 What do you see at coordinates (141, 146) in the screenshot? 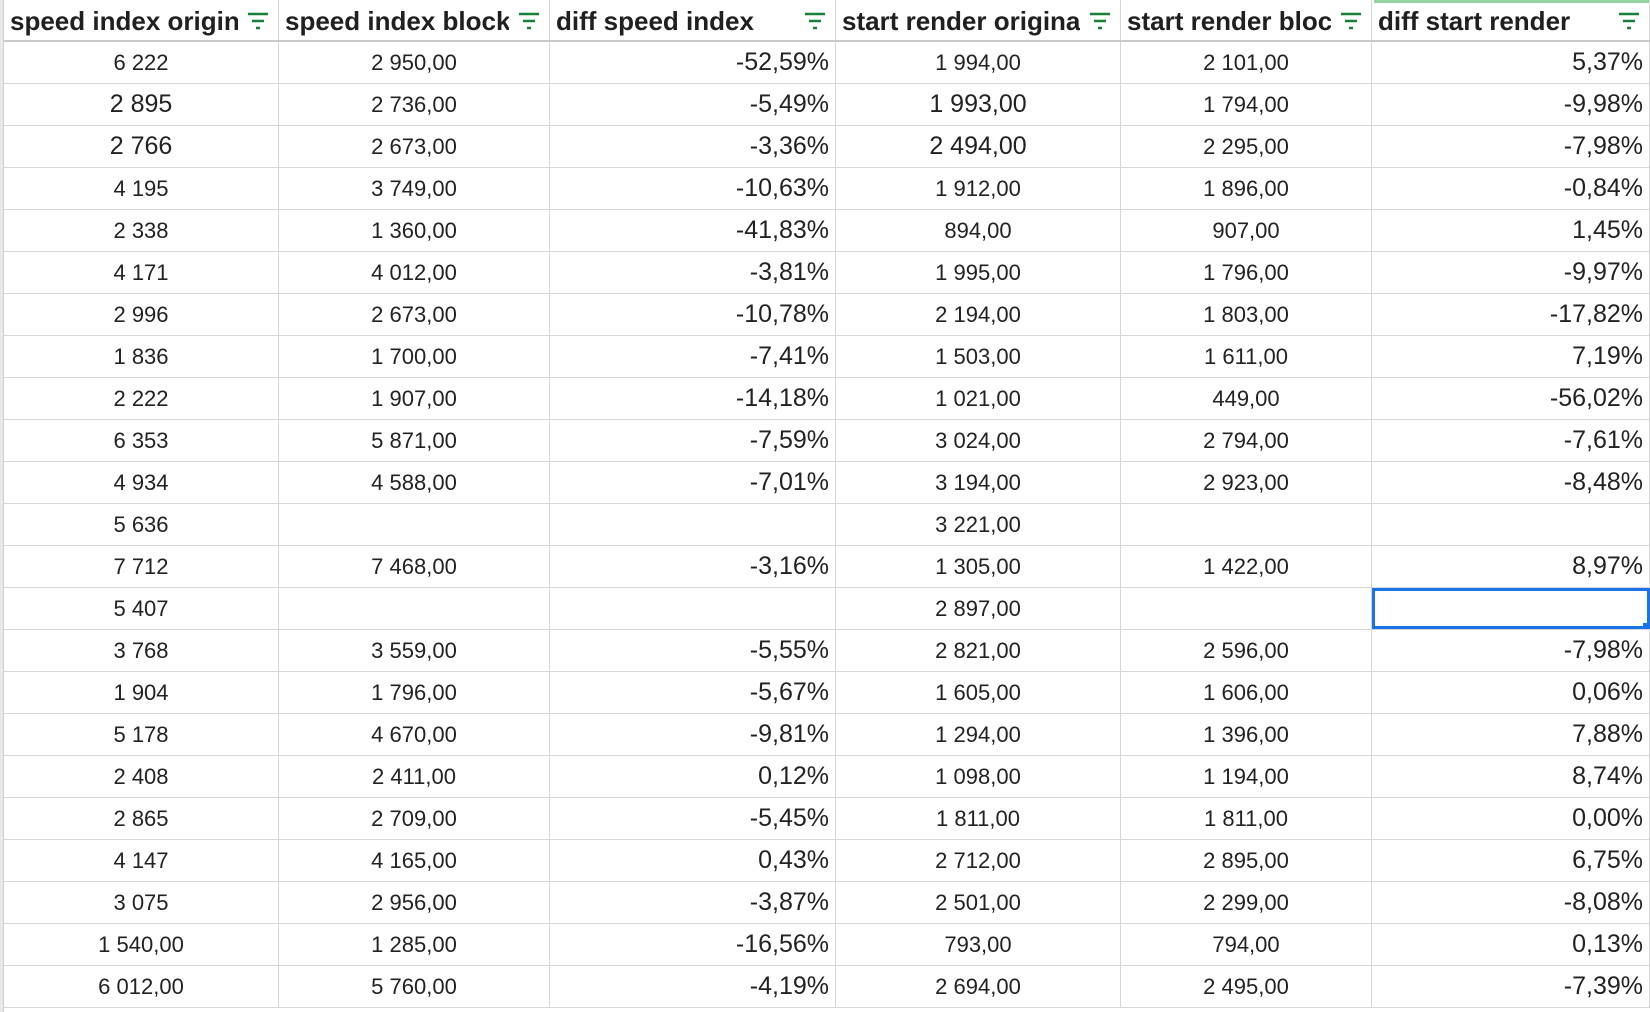
I see `speed-index-original-cell: 2 766` at bounding box center [141, 146].